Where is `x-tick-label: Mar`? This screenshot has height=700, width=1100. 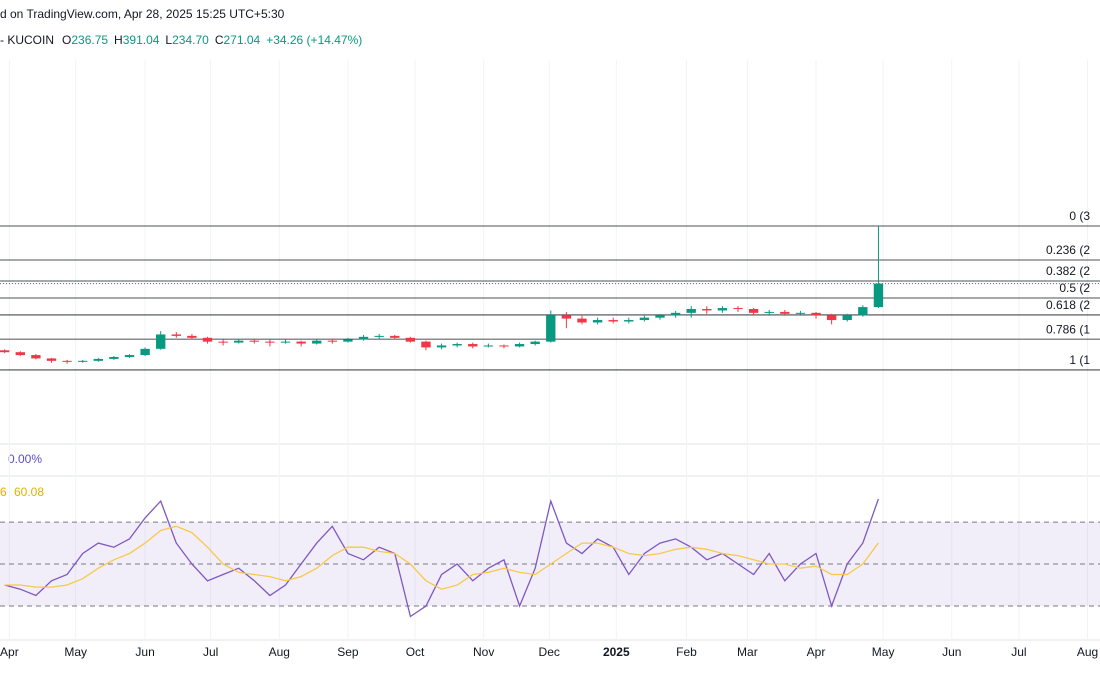
x-tick-label: Mar is located at coordinates (747, 652).